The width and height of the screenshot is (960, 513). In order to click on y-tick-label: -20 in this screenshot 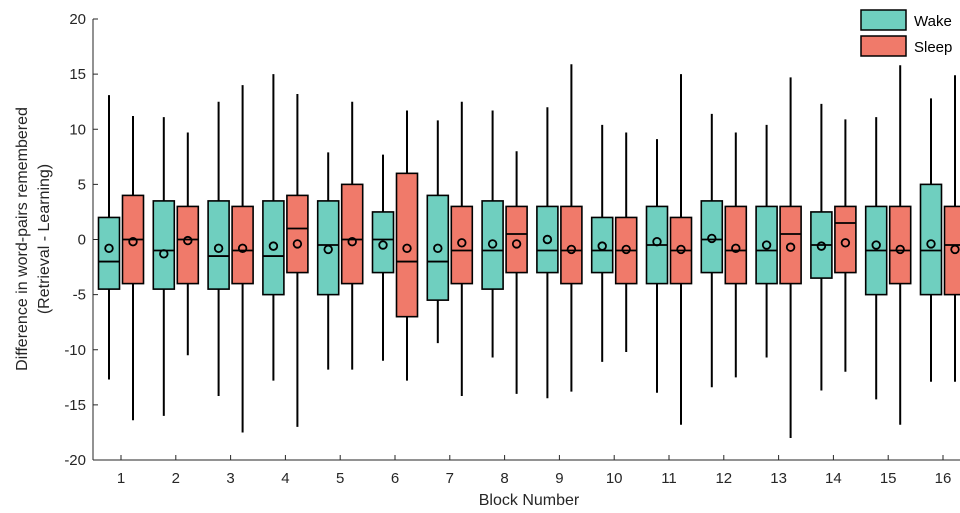, I will do `click(75, 460)`.